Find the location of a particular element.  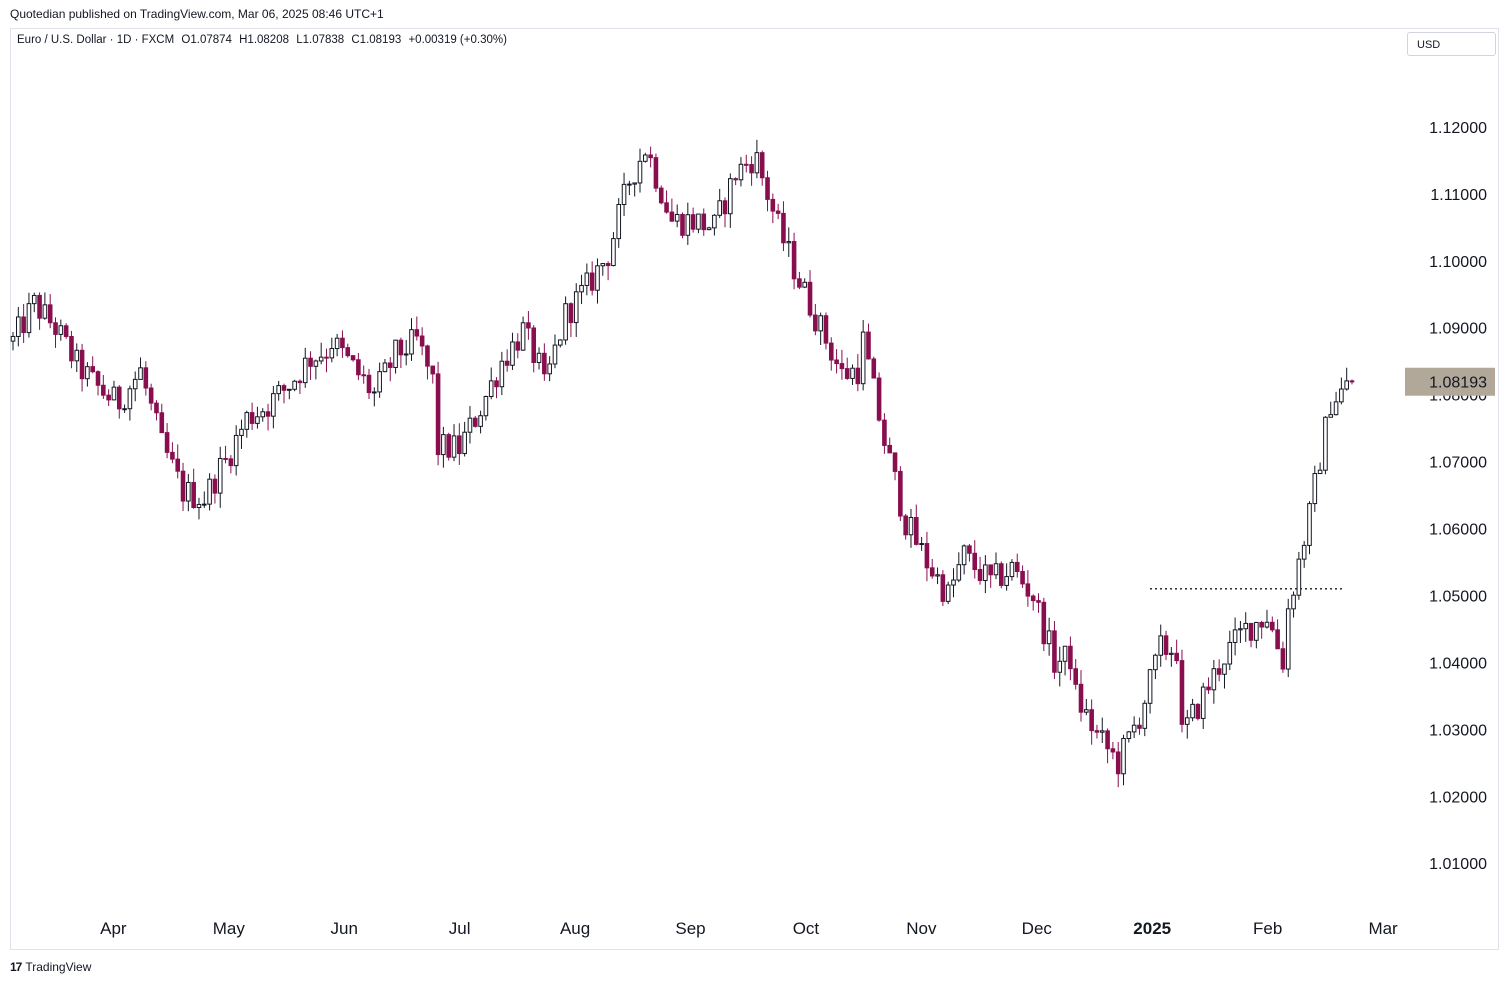

currency-selector: USD is located at coordinates (1451, 44).